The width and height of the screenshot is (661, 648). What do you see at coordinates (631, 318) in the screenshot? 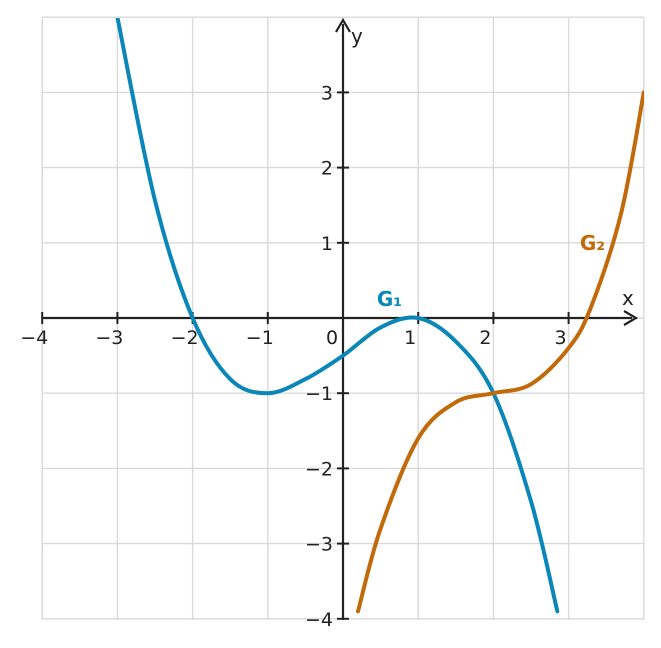
I see `x-axis-arrow-icon` at bounding box center [631, 318].